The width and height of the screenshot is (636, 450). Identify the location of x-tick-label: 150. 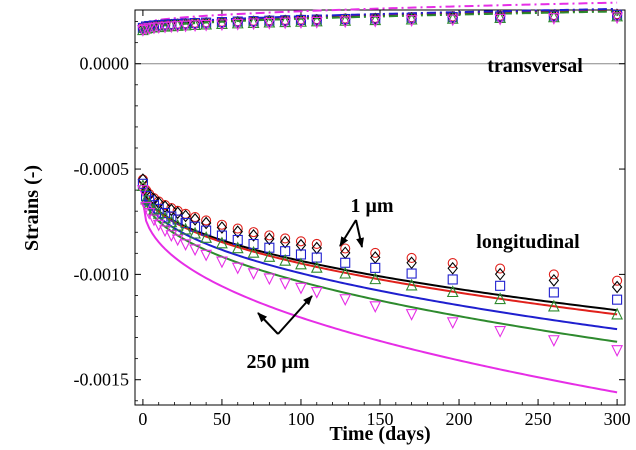
(380, 419).